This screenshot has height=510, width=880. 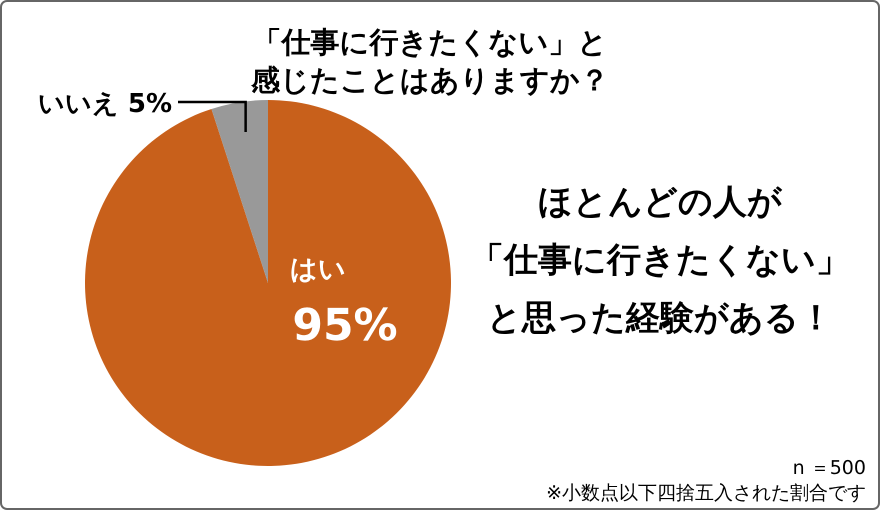 What do you see at coordinates (706, 493) in the screenshot?
I see `text: ※小数点以下四捨五入された割合です` at bounding box center [706, 493].